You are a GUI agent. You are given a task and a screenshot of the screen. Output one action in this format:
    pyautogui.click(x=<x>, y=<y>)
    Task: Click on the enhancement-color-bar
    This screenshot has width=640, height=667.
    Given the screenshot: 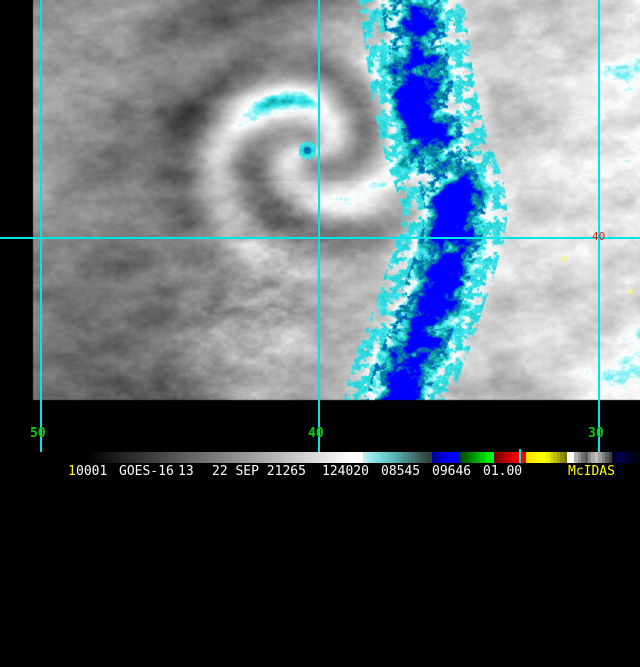 What is the action you would take?
    pyautogui.click(x=362, y=457)
    